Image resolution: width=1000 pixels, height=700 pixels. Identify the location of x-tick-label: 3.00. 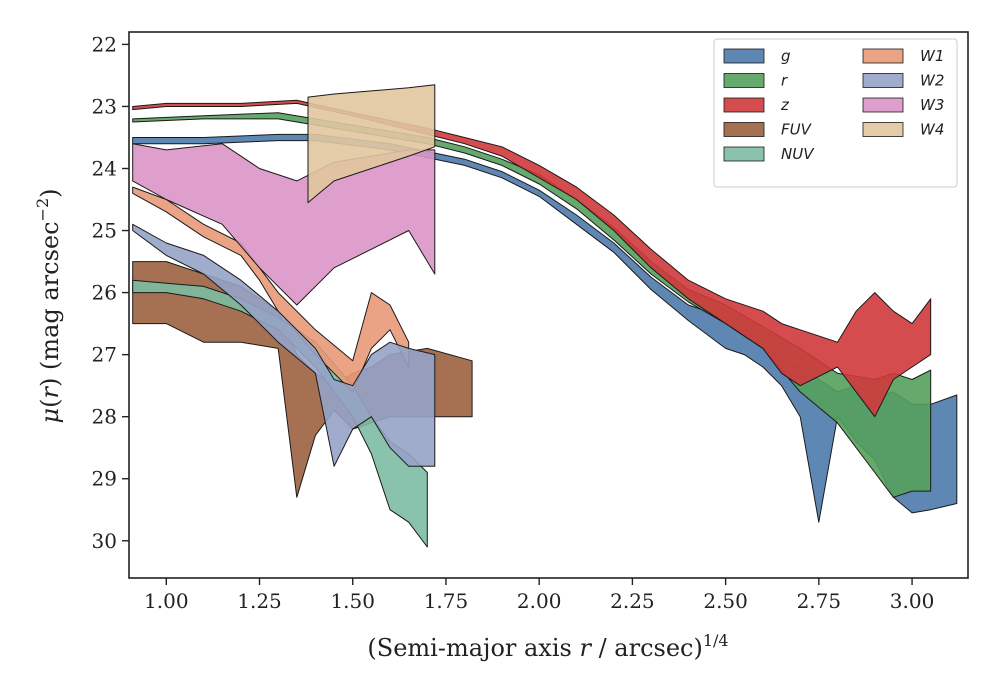
(912, 601).